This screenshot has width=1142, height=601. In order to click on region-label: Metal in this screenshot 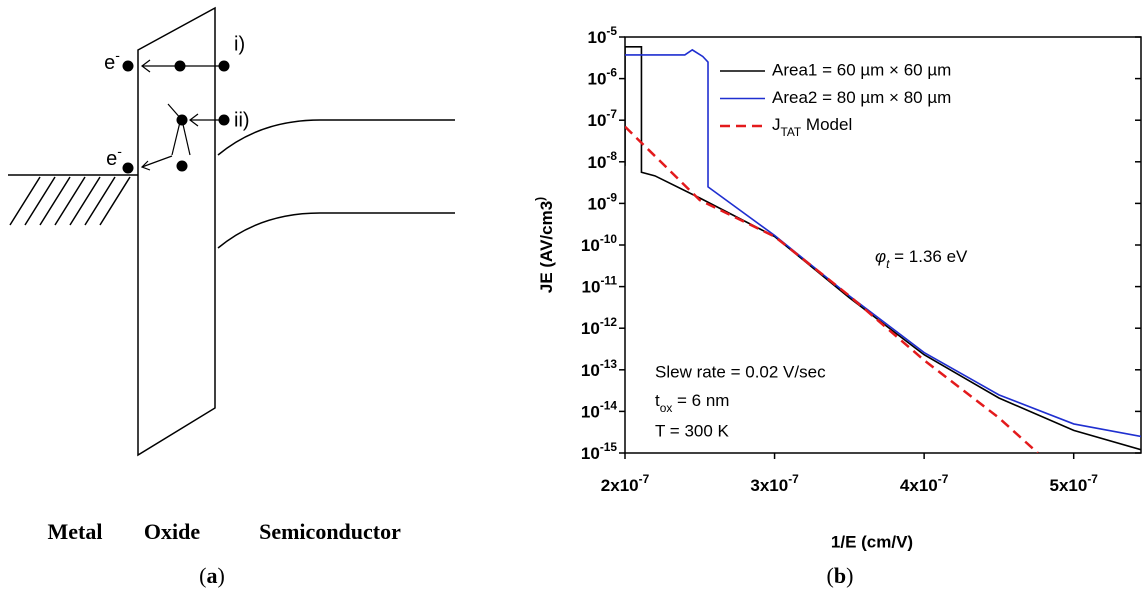, I will do `click(75, 531)`.